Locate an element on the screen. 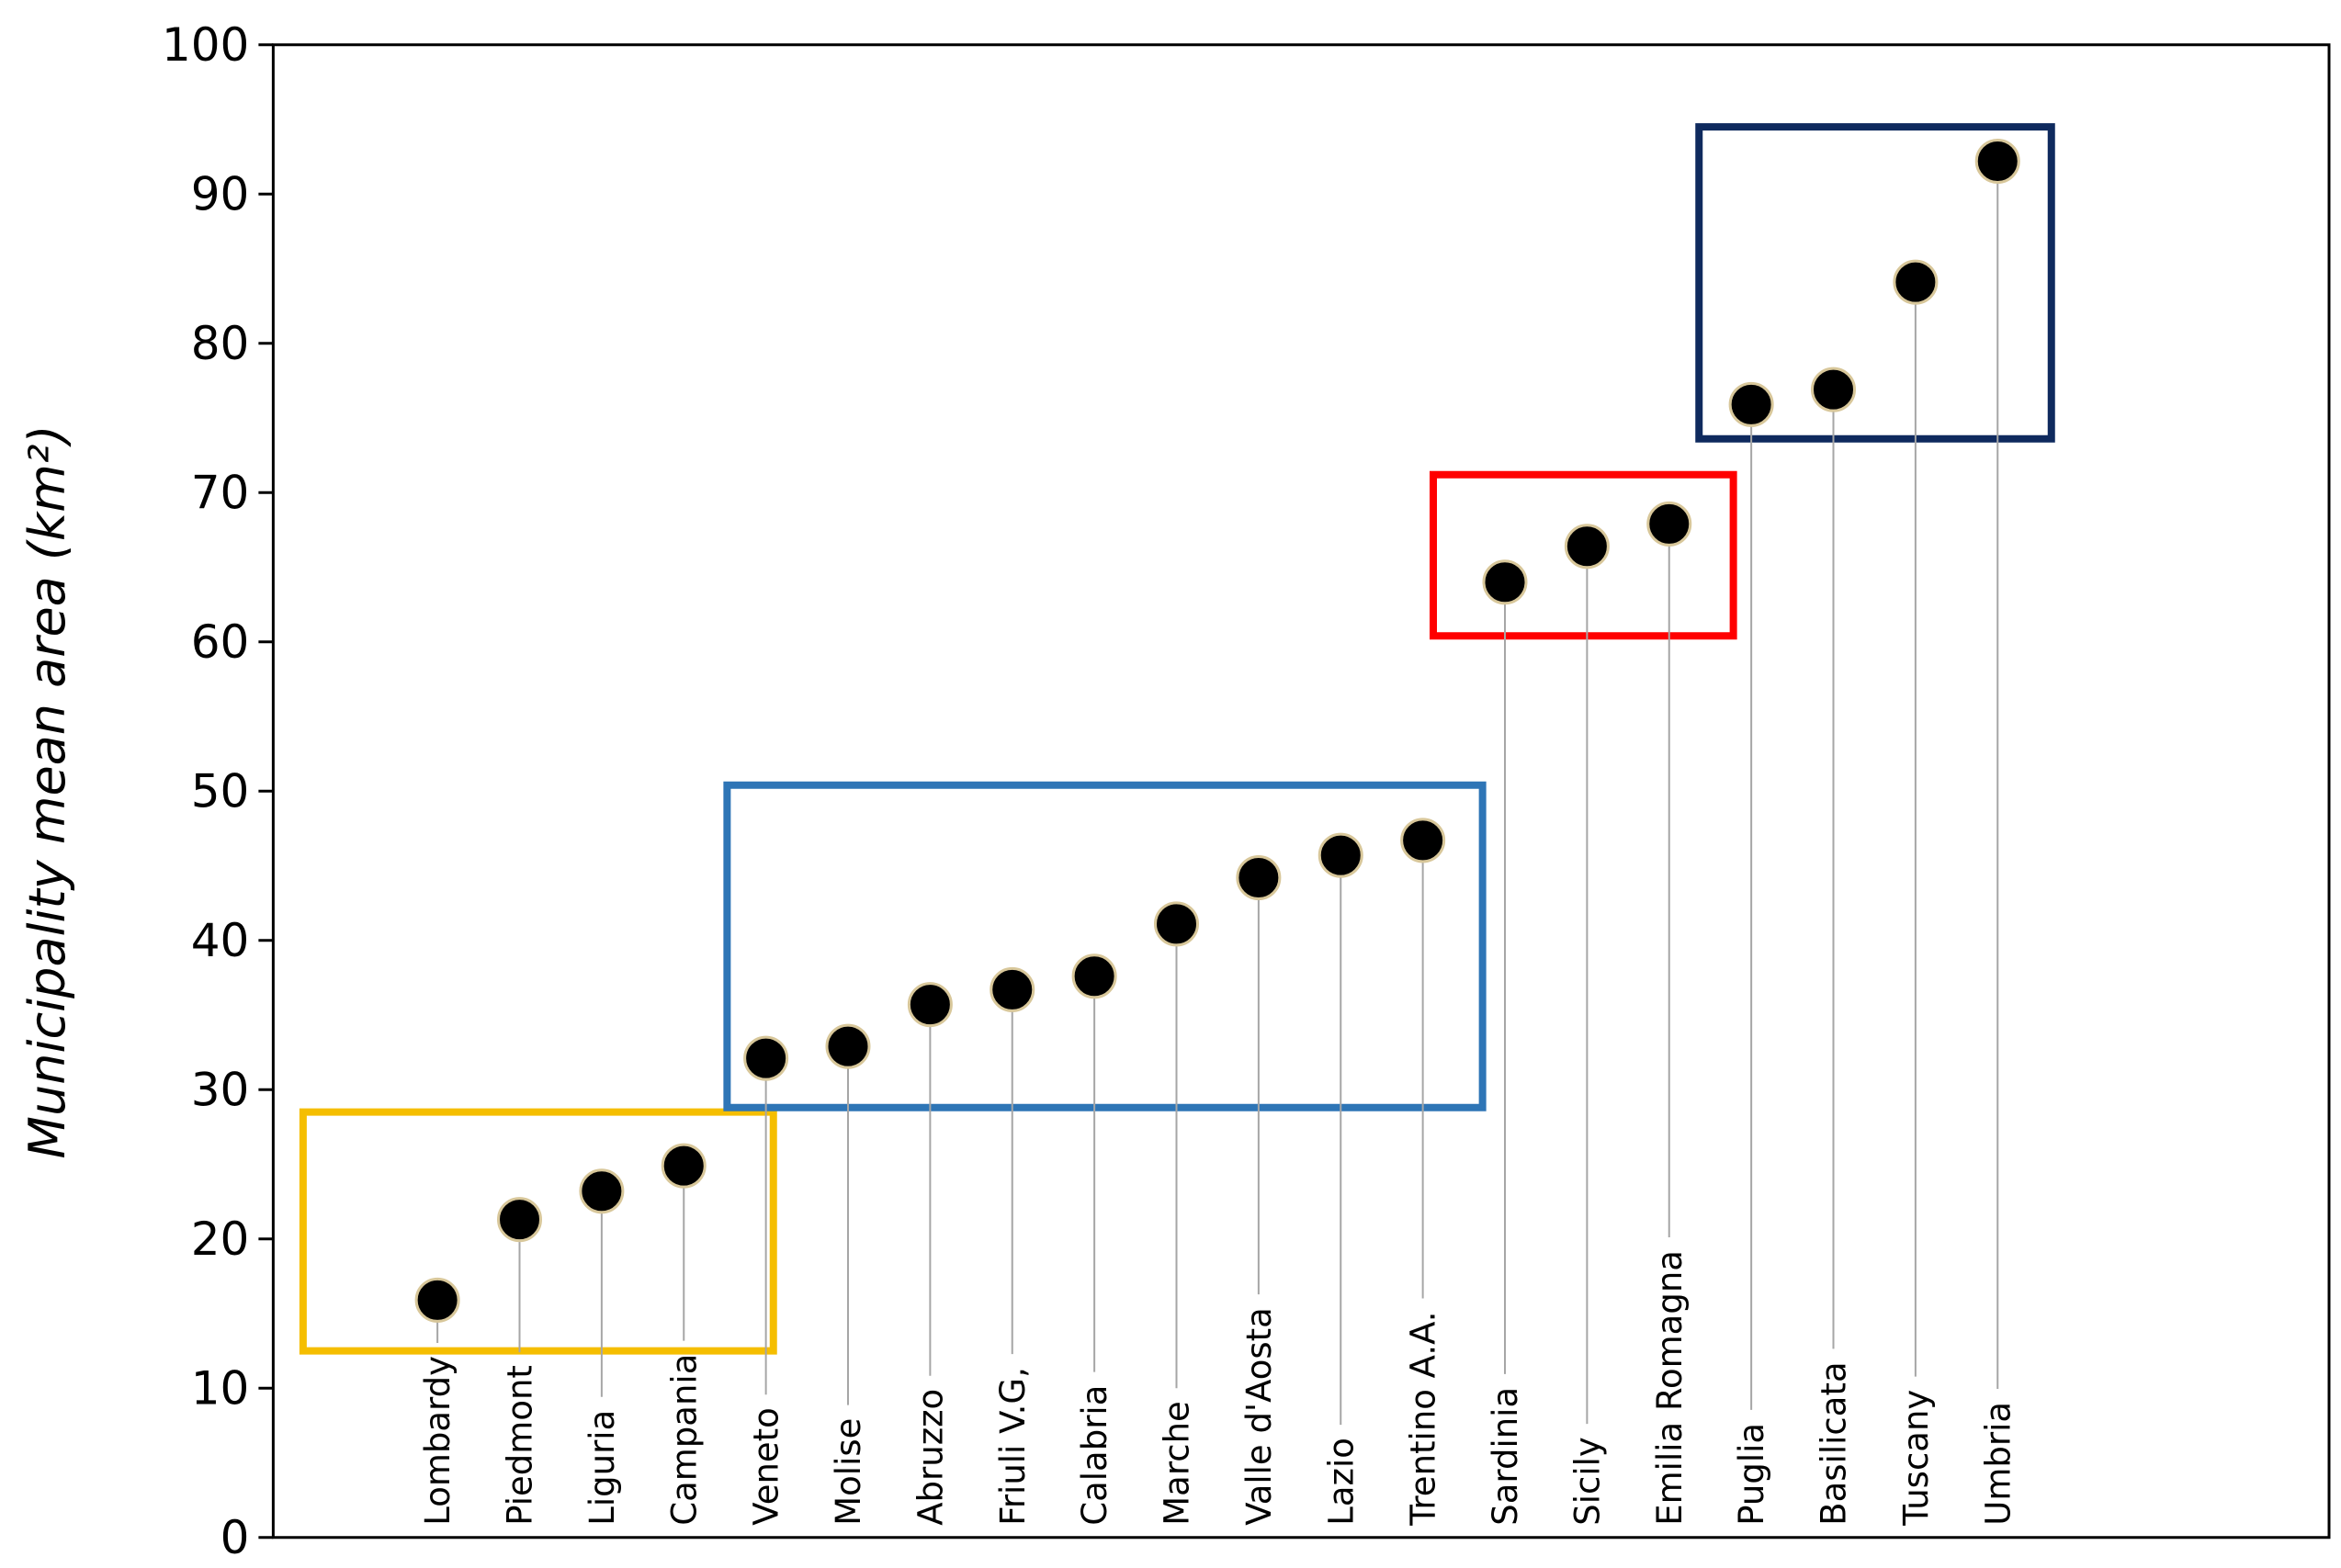  x-tick-label: Veneto is located at coordinates (766, 1466).